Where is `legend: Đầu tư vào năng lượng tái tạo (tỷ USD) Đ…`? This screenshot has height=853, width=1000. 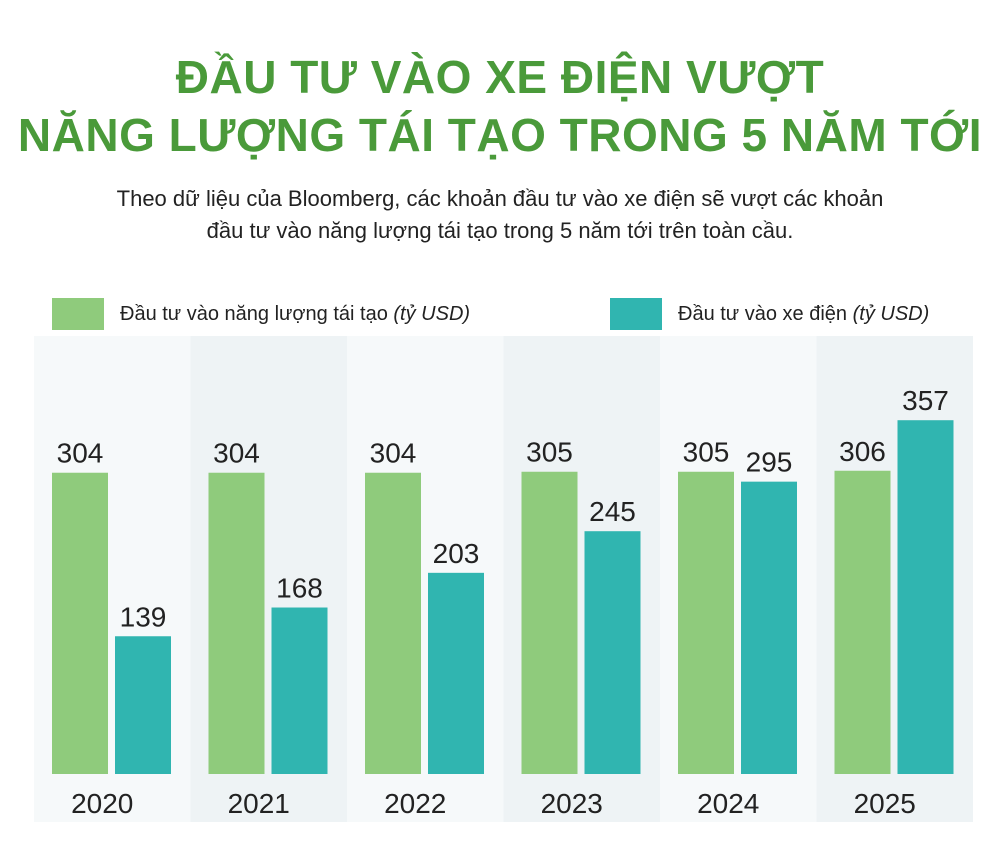 legend: Đầu tư vào năng lượng tái tạo (tỷ USD) Đ… is located at coordinates (500, 314).